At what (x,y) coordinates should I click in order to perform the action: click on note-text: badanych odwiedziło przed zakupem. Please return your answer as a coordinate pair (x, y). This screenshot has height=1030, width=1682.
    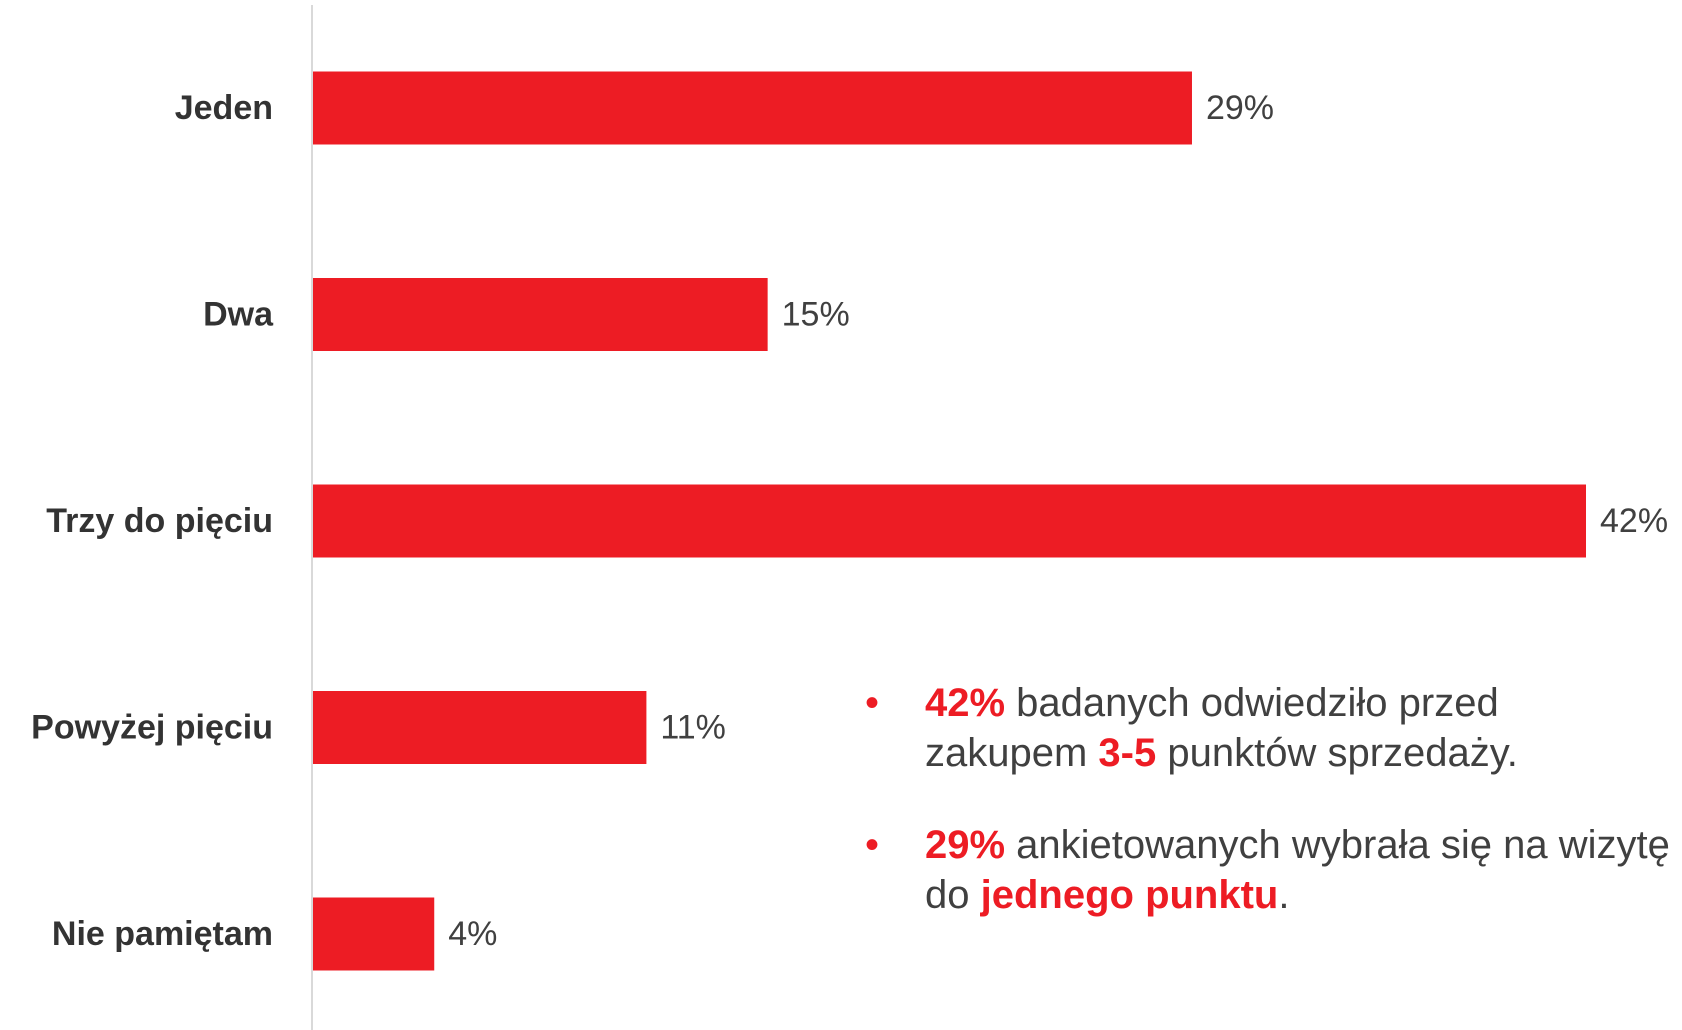
    Looking at the image, I should click on (1212, 728).